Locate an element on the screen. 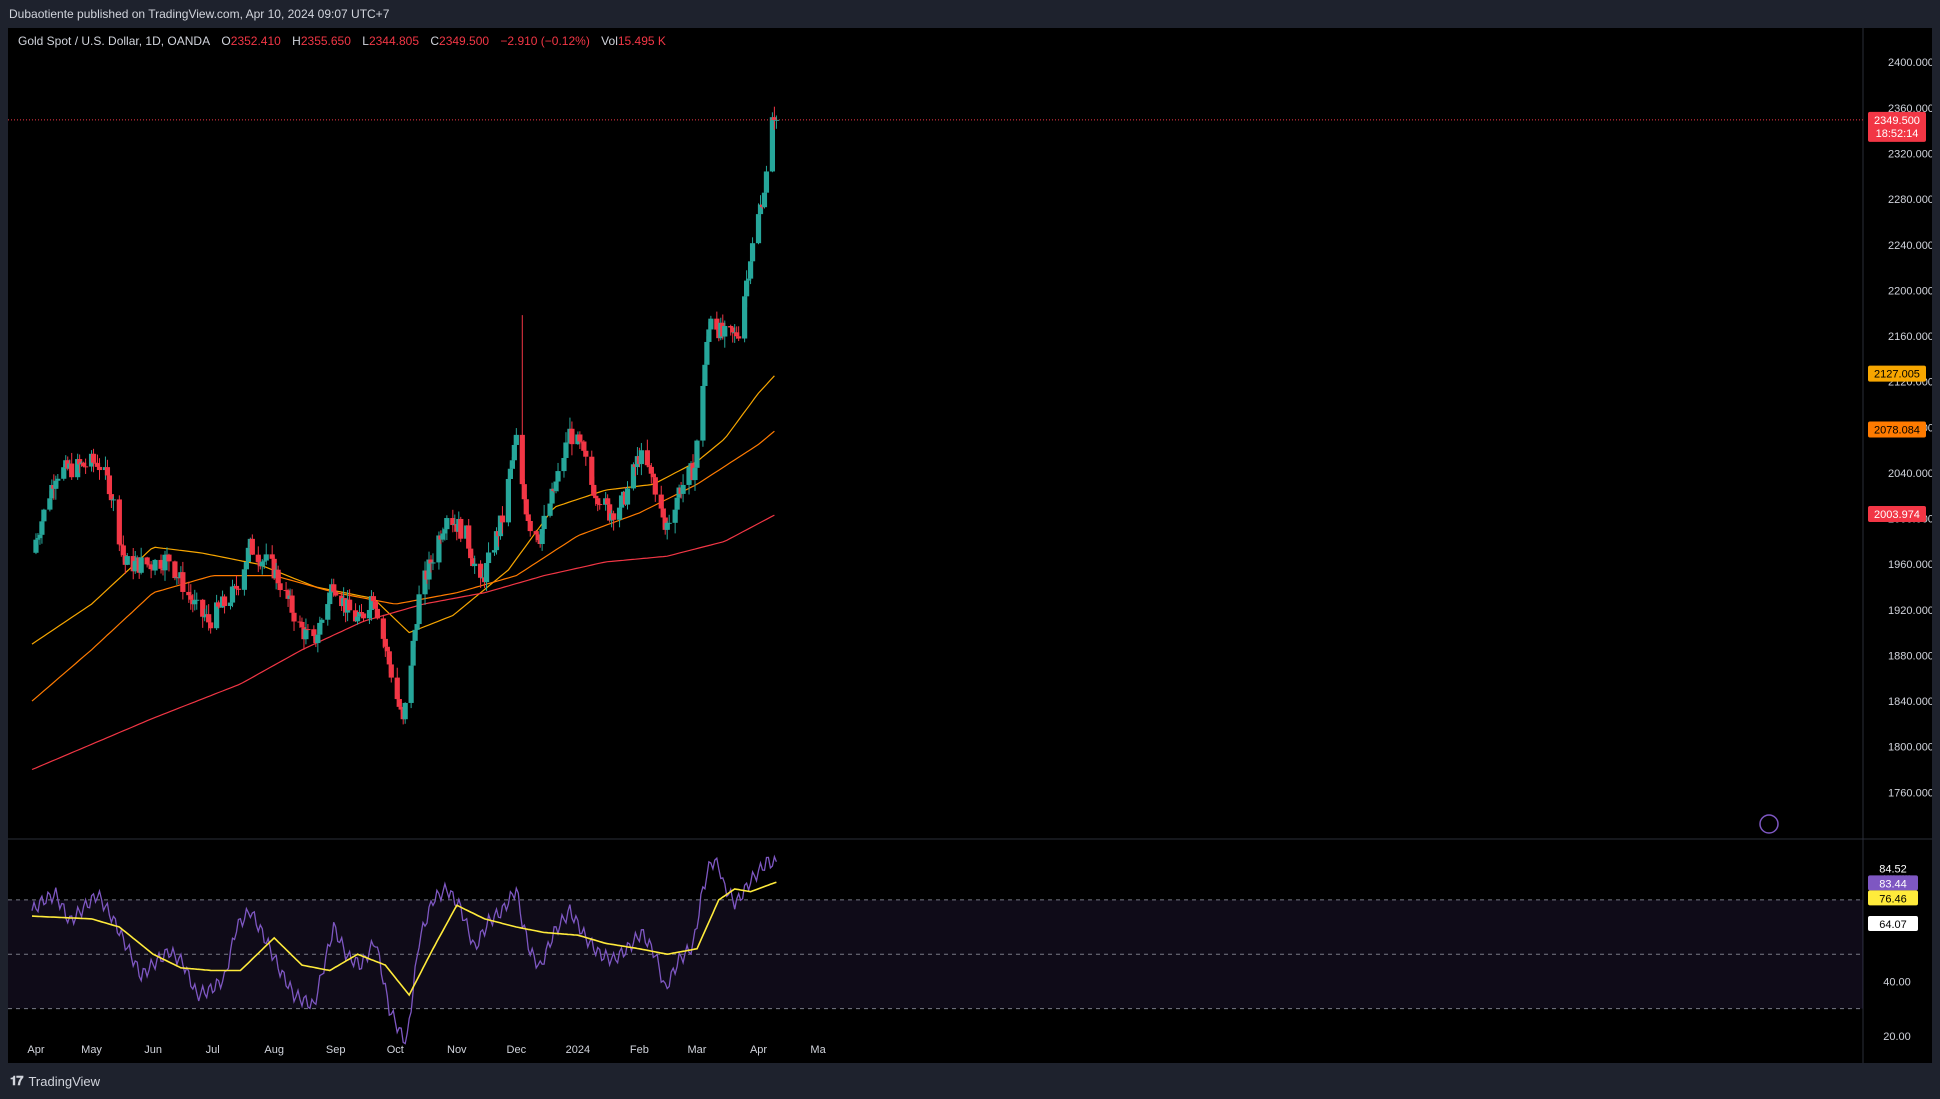 Image resolution: width=1940 pixels, height=1099 pixels. alert-lightning-icon is located at coordinates (1769, 824).